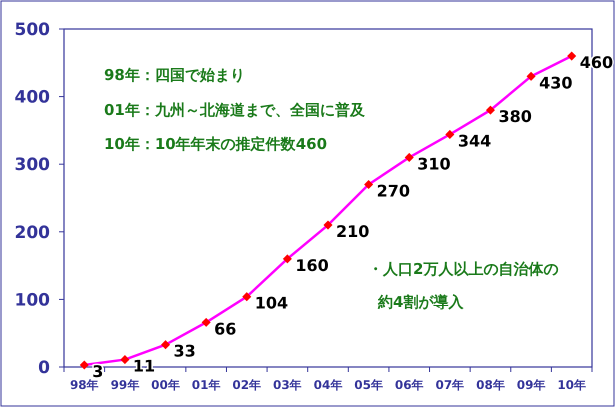 The width and height of the screenshot is (615, 407). Describe the element at coordinates (475, 140) in the screenshot. I see `data-label: 344` at that location.